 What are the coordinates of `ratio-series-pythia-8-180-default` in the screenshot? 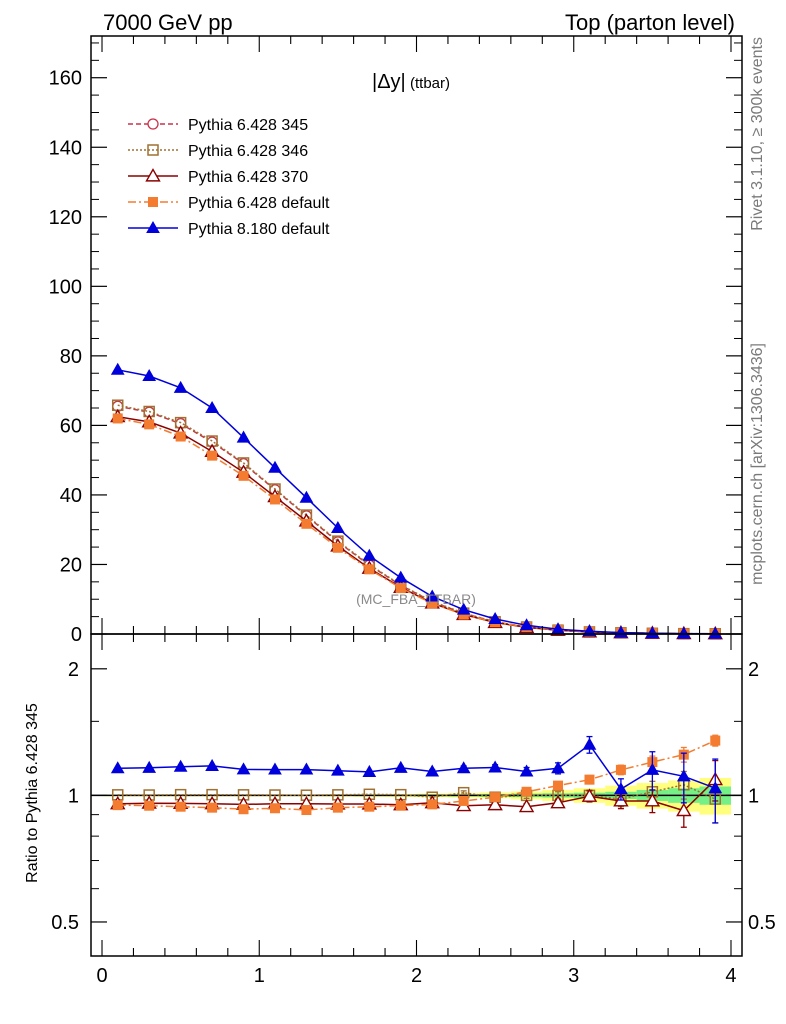 It's located at (416, 779).